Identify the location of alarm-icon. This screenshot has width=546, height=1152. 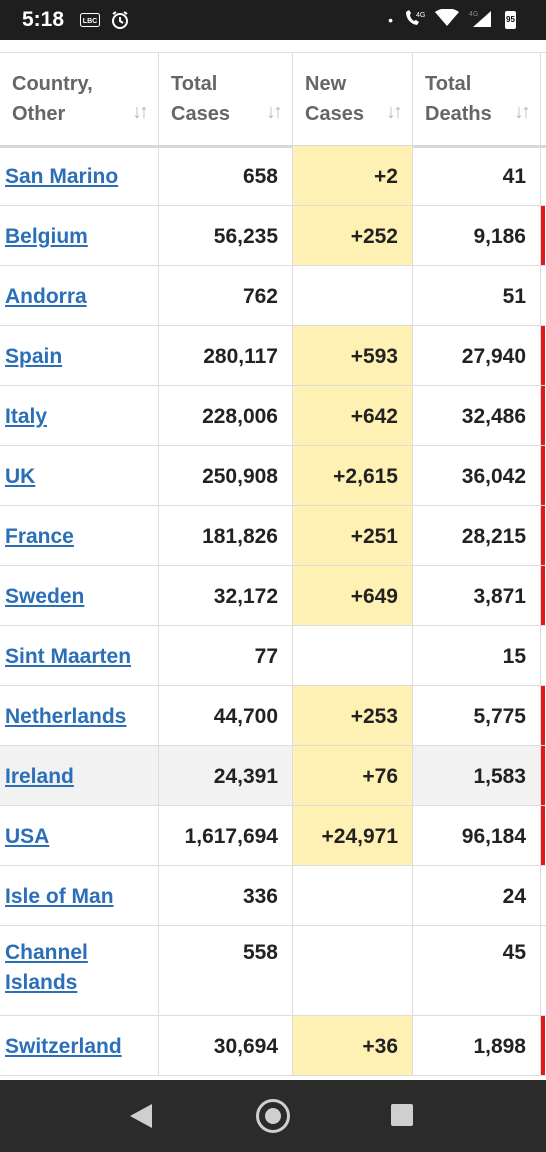
(120, 21).